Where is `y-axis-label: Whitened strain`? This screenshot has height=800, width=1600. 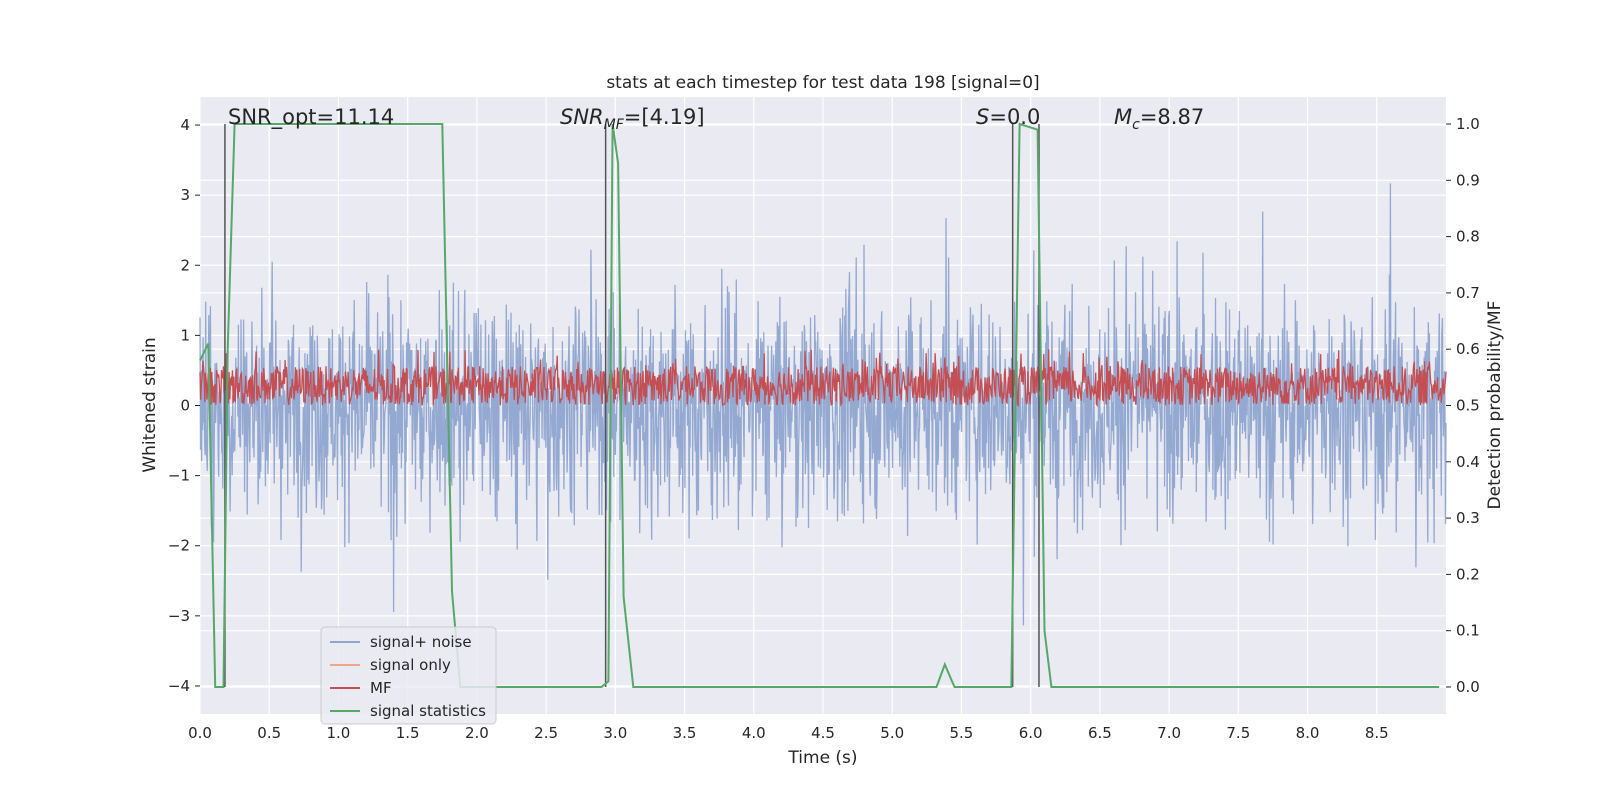 y-axis-label: Whitened strain is located at coordinates (150, 404).